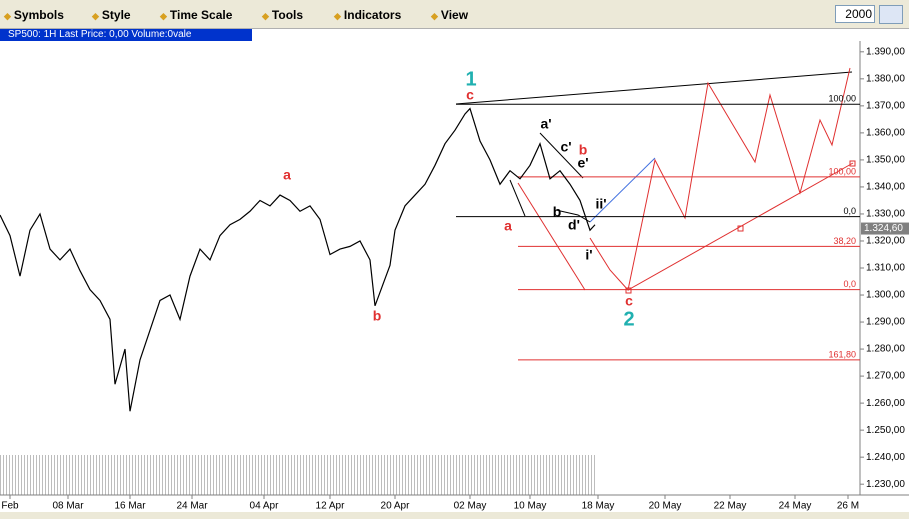 The height and width of the screenshot is (519, 909). Describe the element at coordinates (530, 506) in the screenshot. I see `x-tick-label: 10 May` at that location.